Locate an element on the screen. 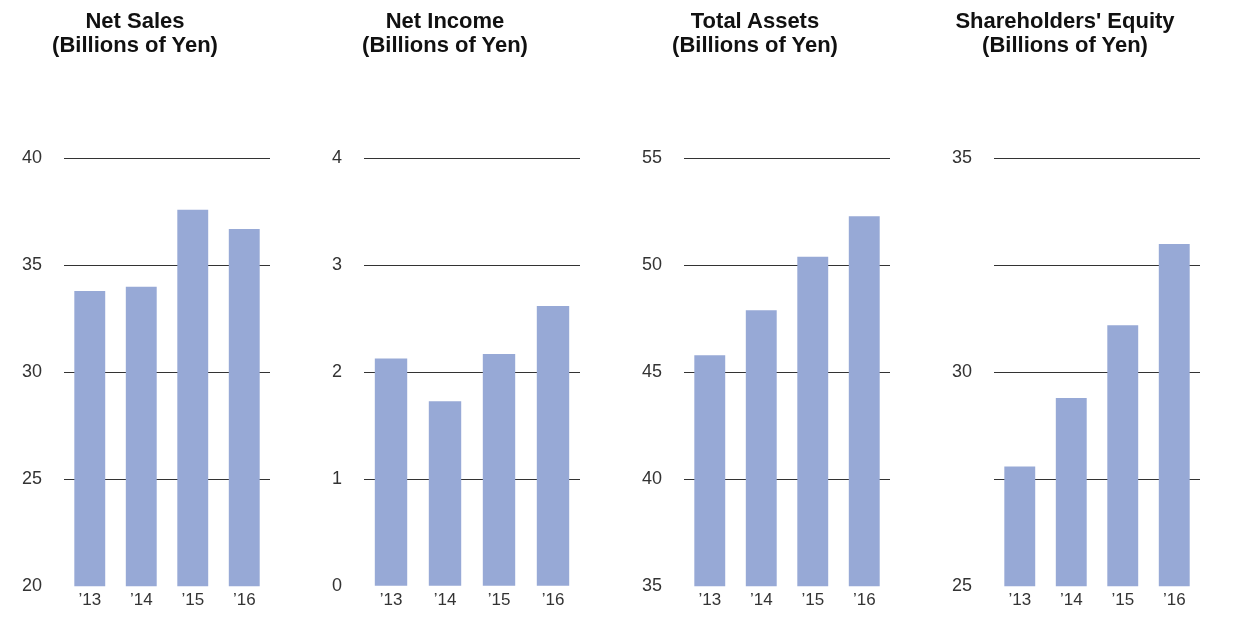 The image size is (1242, 619). chart-title: Net Sales (Billions of Yen) is located at coordinates (135, 33).